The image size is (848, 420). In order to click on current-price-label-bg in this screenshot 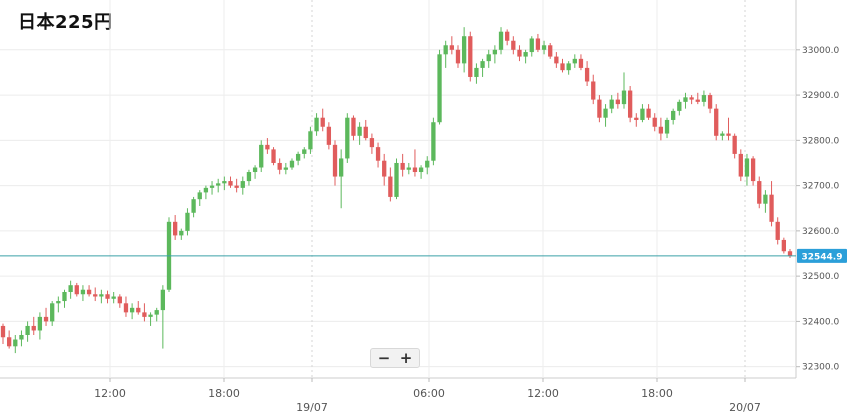, I will do `click(822, 255)`.